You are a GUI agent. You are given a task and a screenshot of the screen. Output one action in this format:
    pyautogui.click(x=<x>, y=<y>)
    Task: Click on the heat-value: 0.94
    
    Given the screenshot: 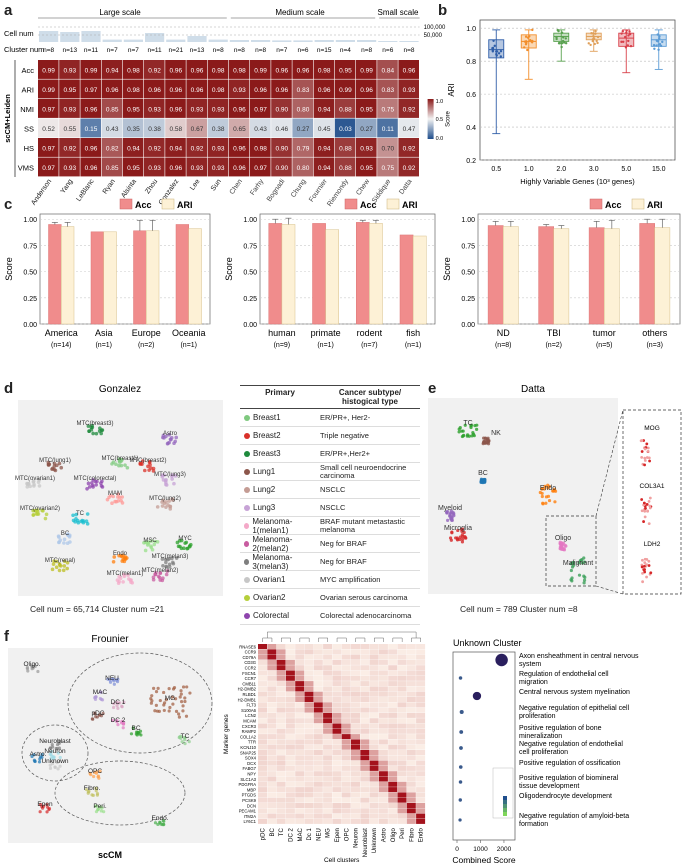 What is the action you would take?
    pyautogui.click(x=133, y=148)
    